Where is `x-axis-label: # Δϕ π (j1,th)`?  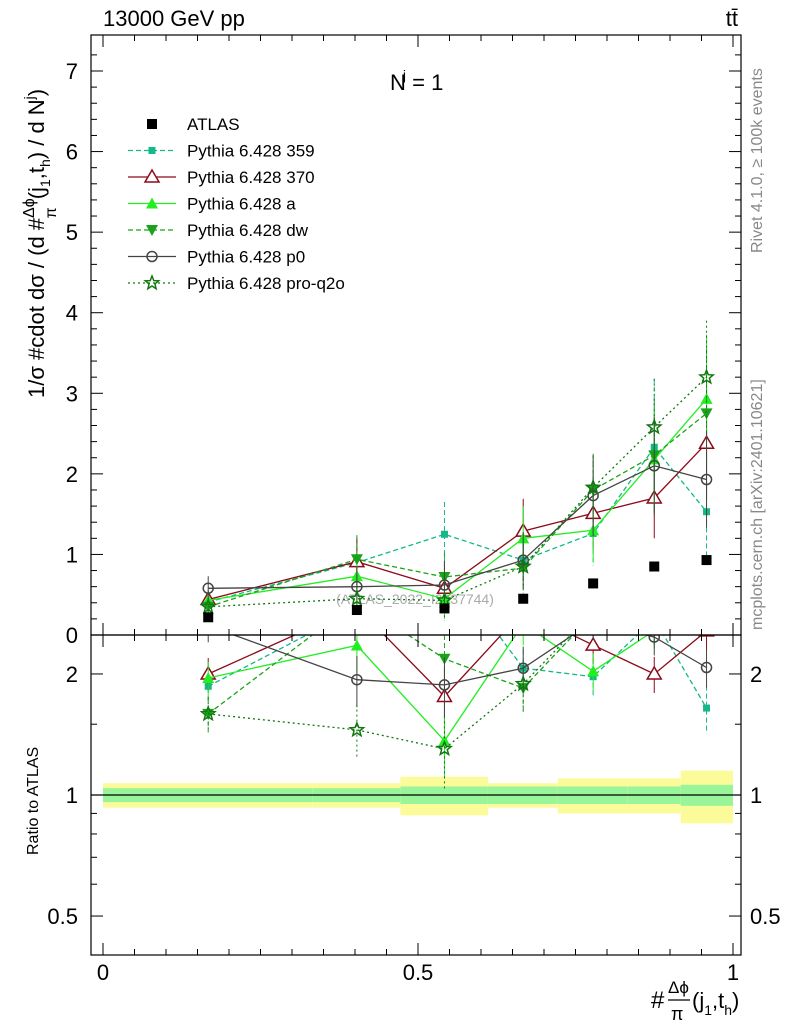 x-axis-label: # Δϕ π (j1,th) is located at coordinates (695, 1001).